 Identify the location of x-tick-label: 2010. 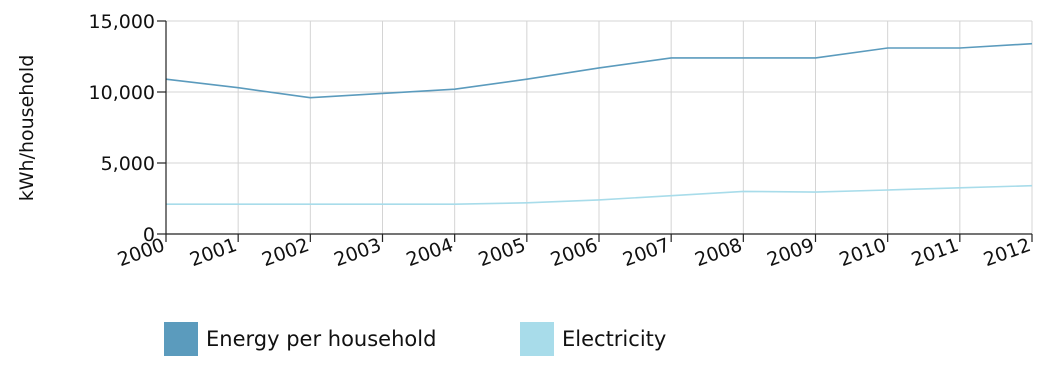
(862, 252).